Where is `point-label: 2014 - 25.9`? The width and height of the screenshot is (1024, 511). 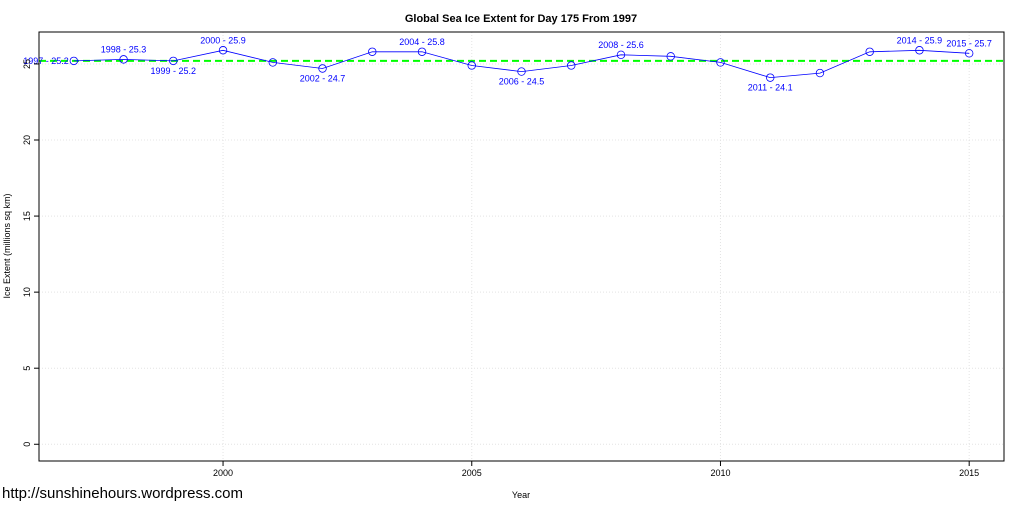 point-label: 2014 - 25.9 is located at coordinates (920, 40).